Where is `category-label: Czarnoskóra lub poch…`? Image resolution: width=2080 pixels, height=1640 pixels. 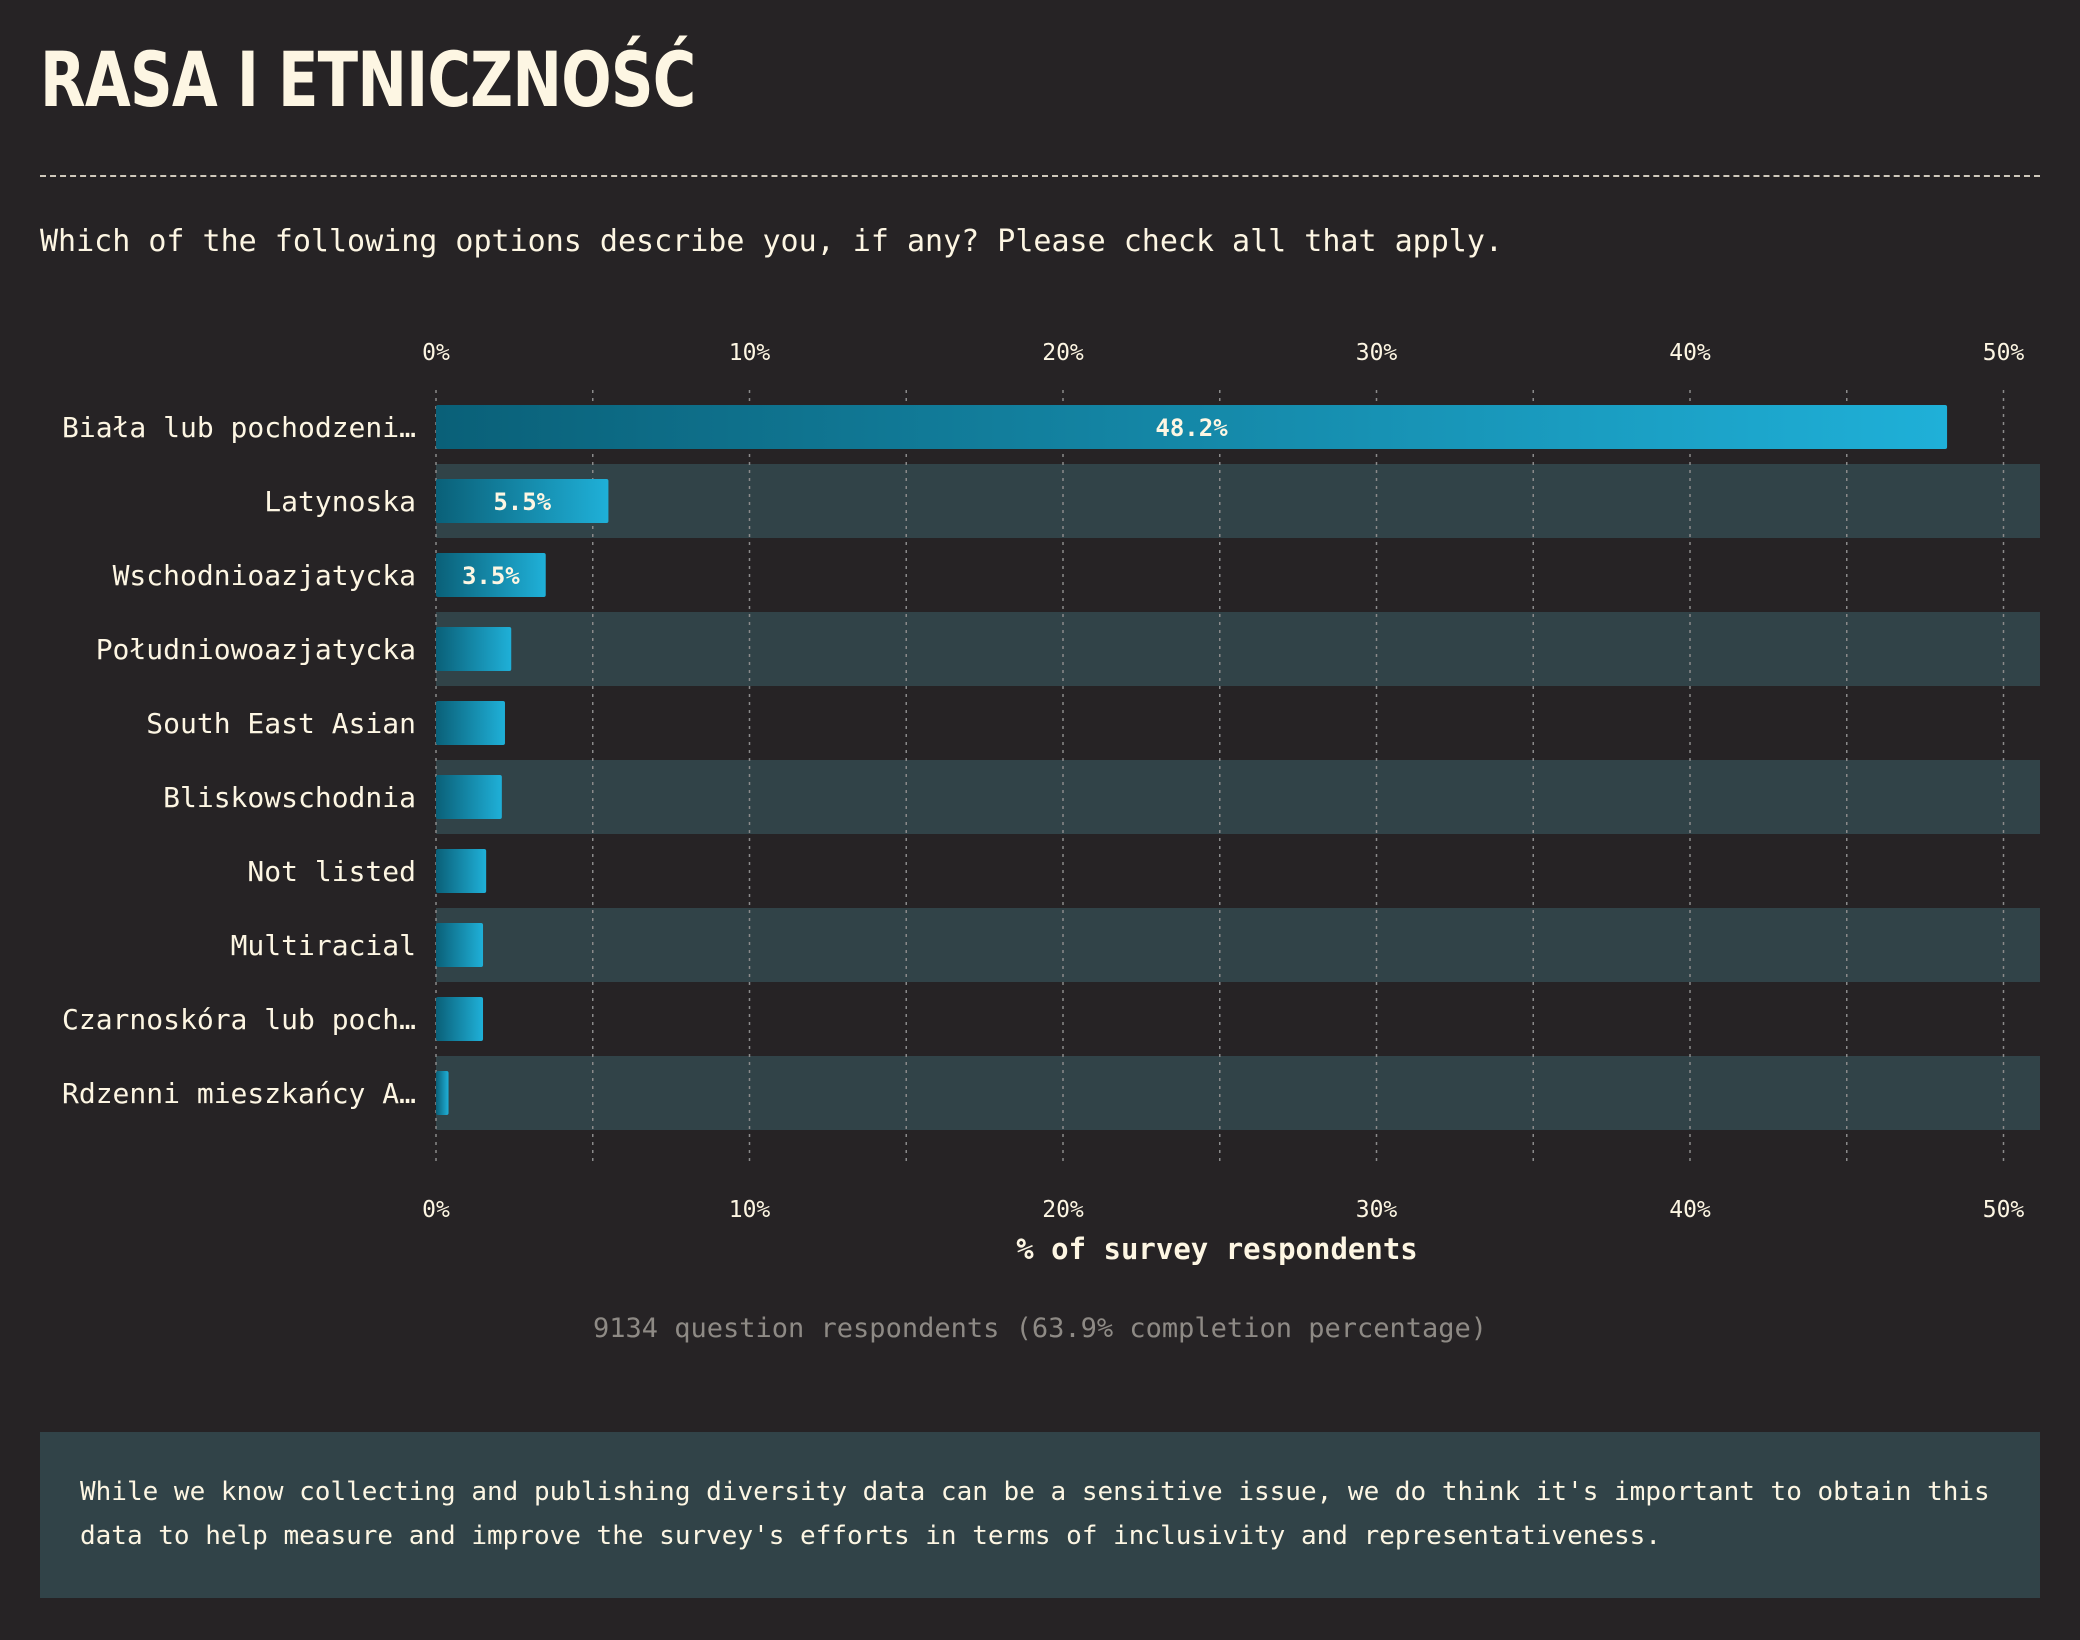
category-label: Czarnoskóra lub poch… is located at coordinates (239, 1019).